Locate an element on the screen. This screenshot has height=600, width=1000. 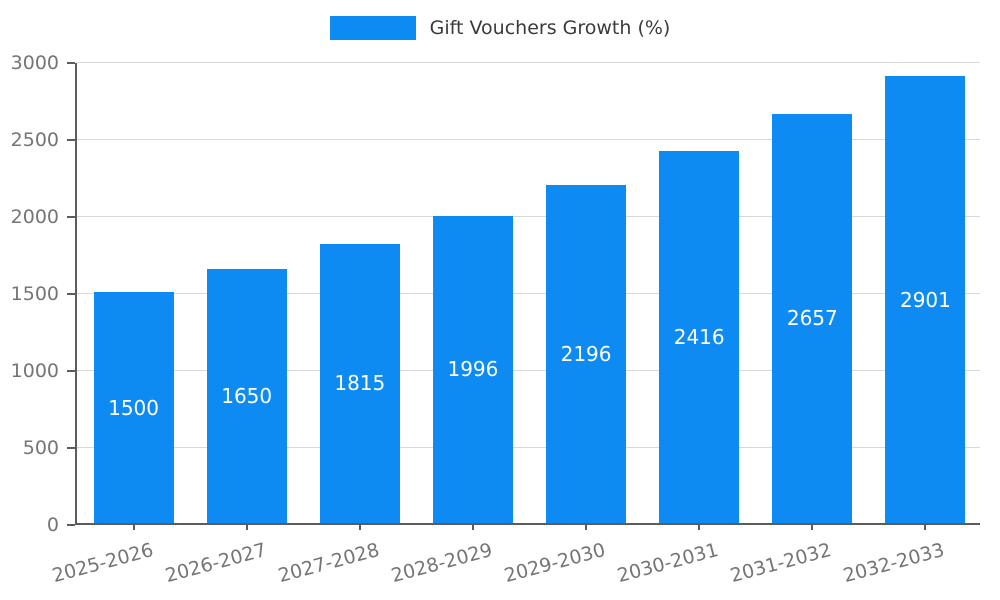
bar-value-label: 1500 is located at coordinates (134, 407).